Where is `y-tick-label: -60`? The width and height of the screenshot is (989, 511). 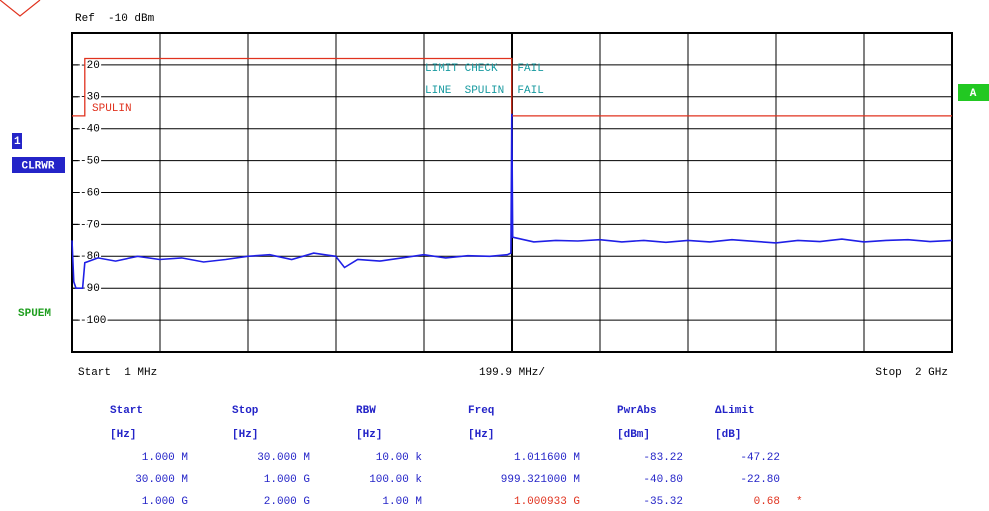 y-tick-label: -60 is located at coordinates (90, 193).